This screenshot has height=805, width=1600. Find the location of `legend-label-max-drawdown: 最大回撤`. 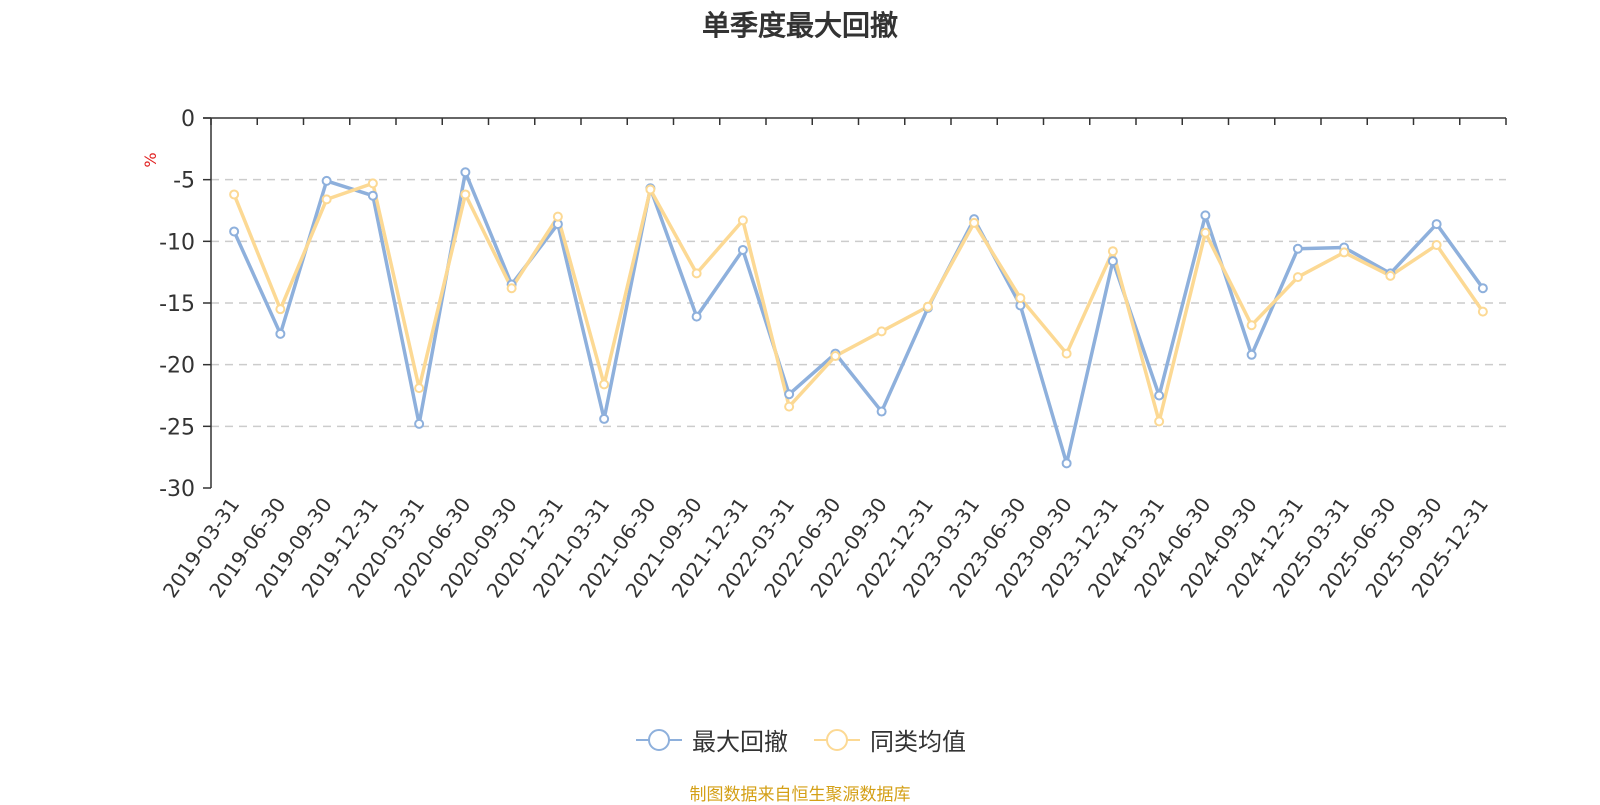

legend-label-max-drawdown: 最大回撤 is located at coordinates (740, 742).